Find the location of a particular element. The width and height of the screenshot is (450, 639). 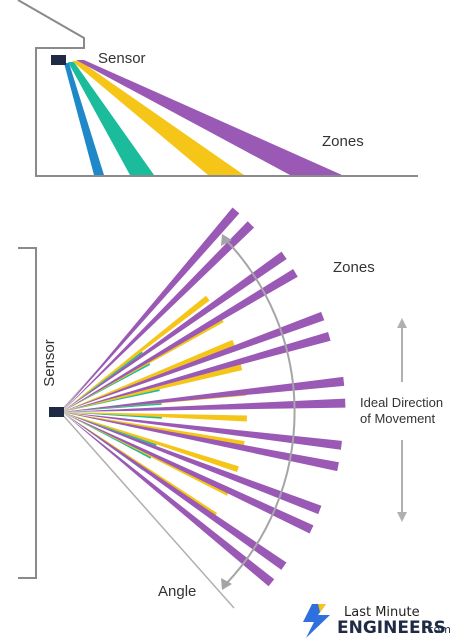

sensor-bracket is located at coordinates (27, 413).